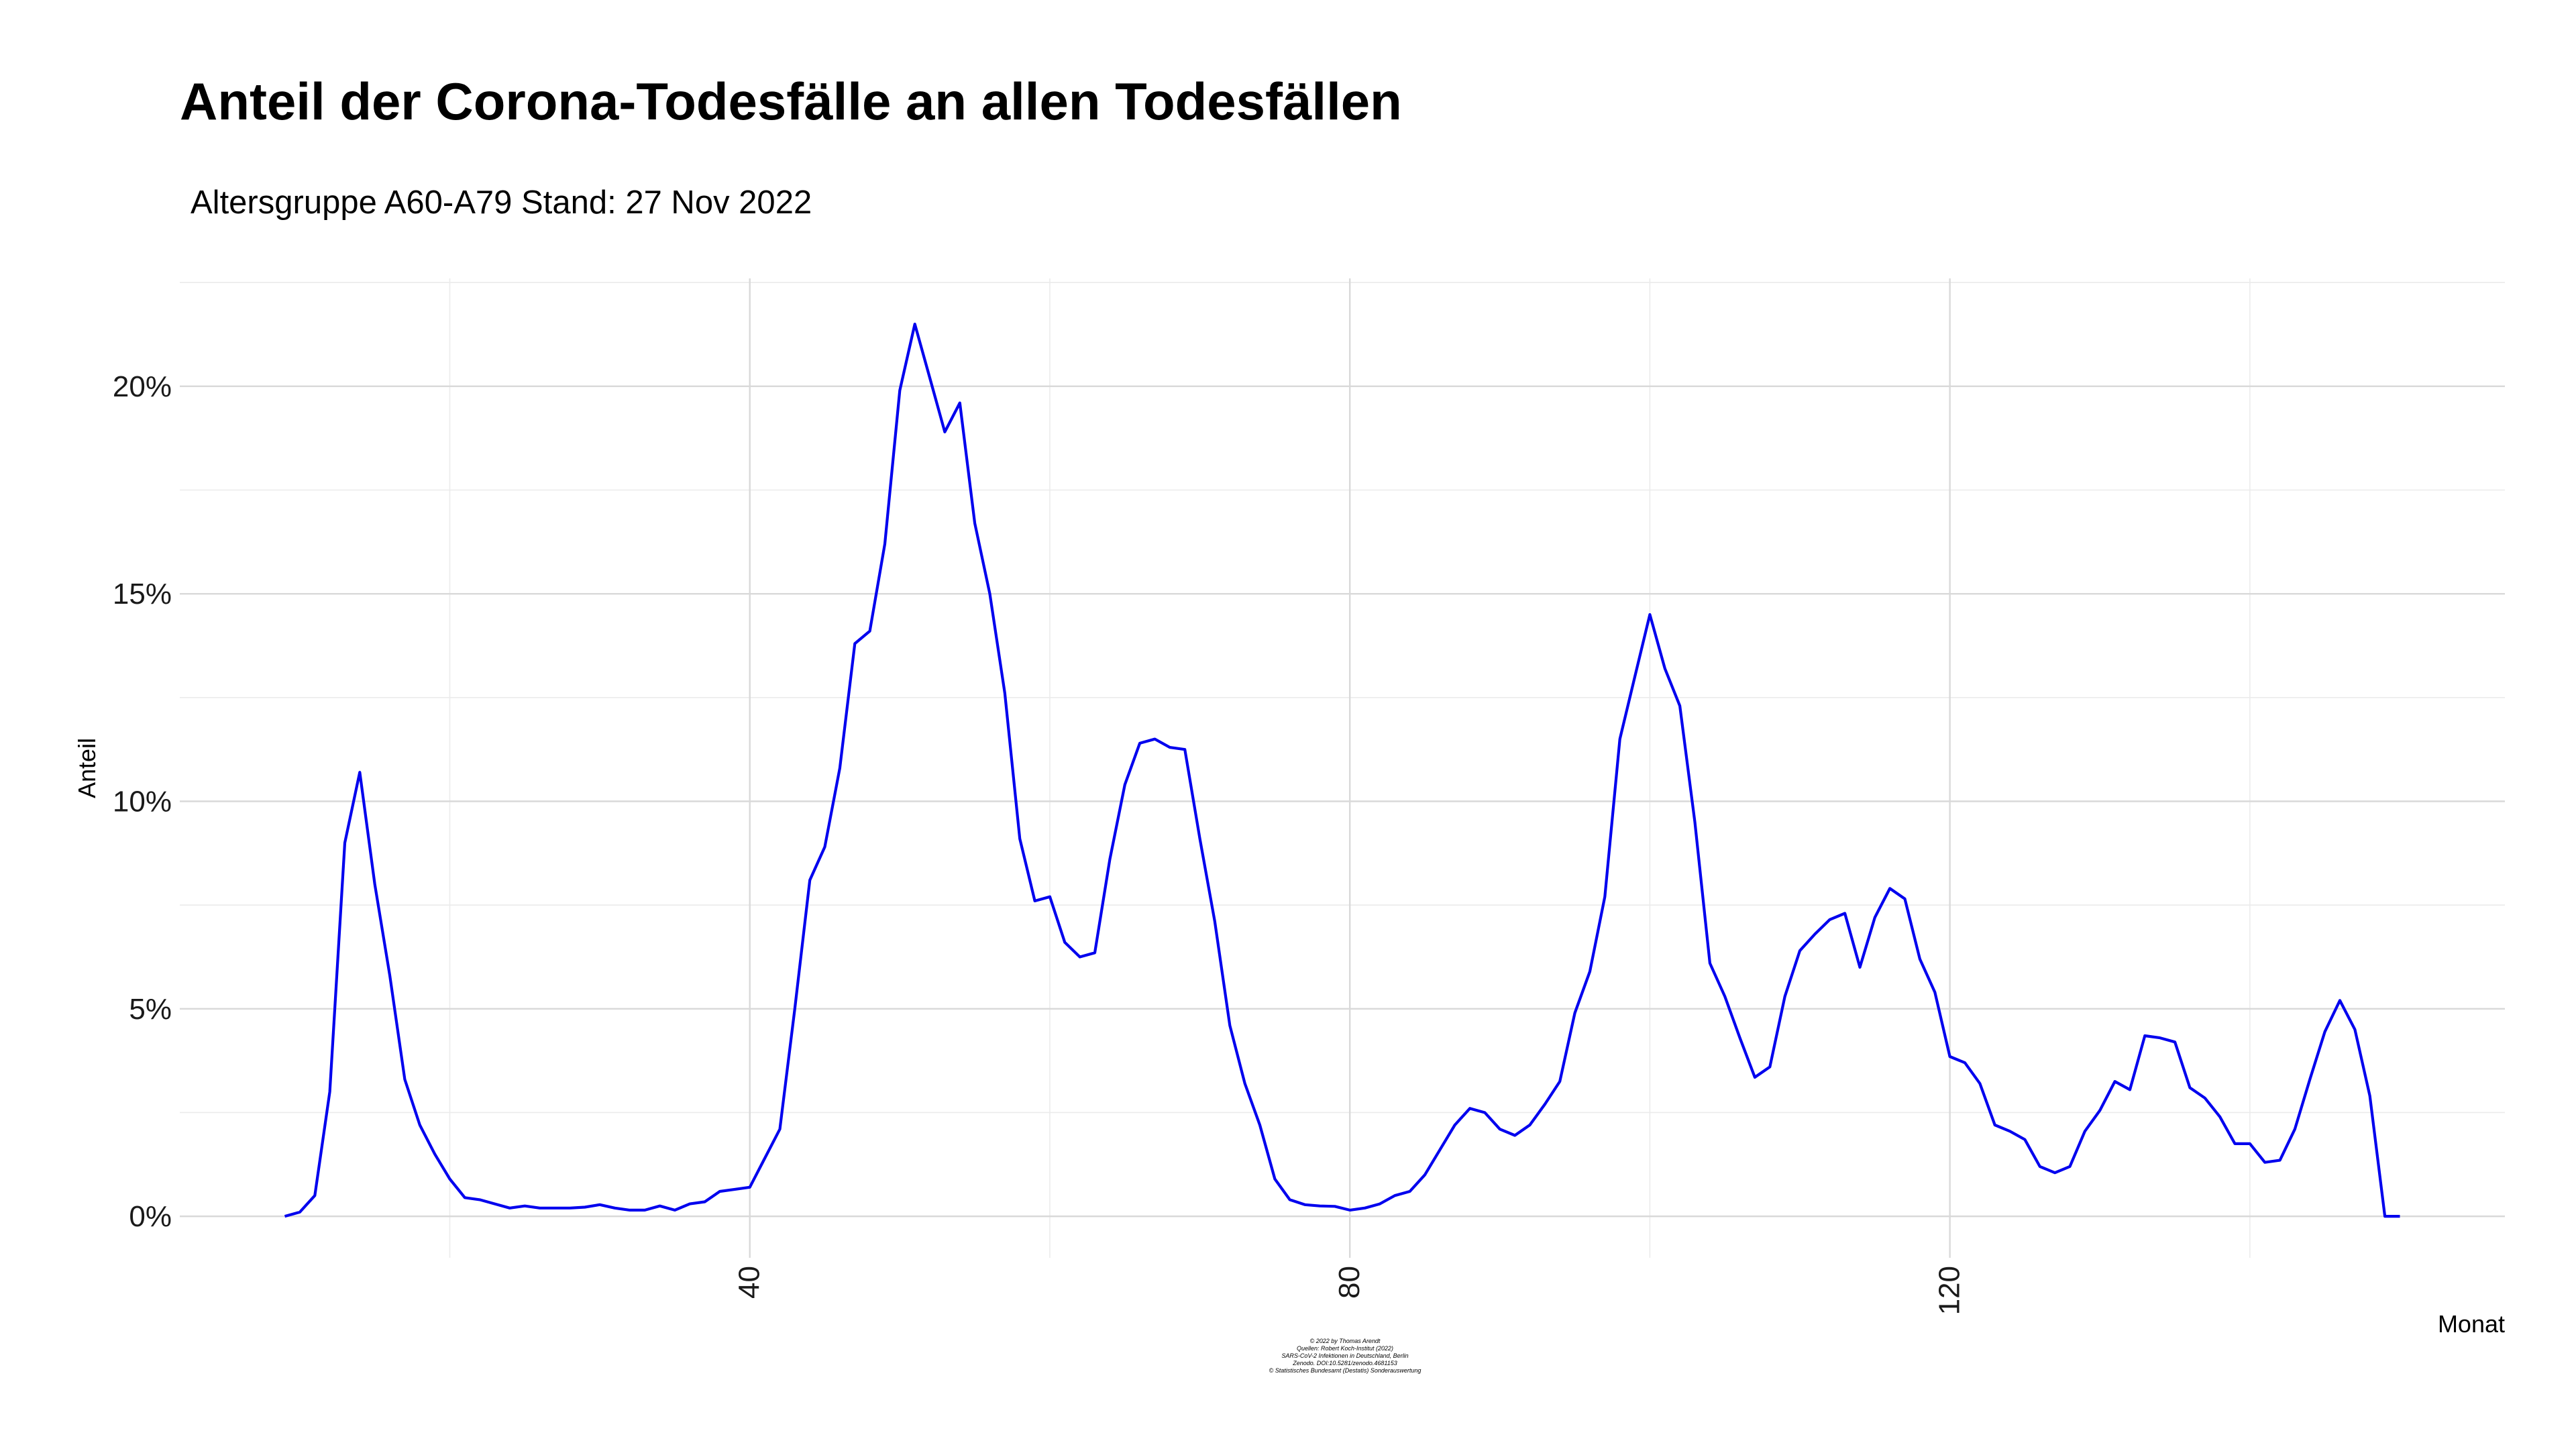  What do you see at coordinates (1345, 1341) in the screenshot?
I see `caption-line: © 2022 by Thomas Arendt` at bounding box center [1345, 1341].